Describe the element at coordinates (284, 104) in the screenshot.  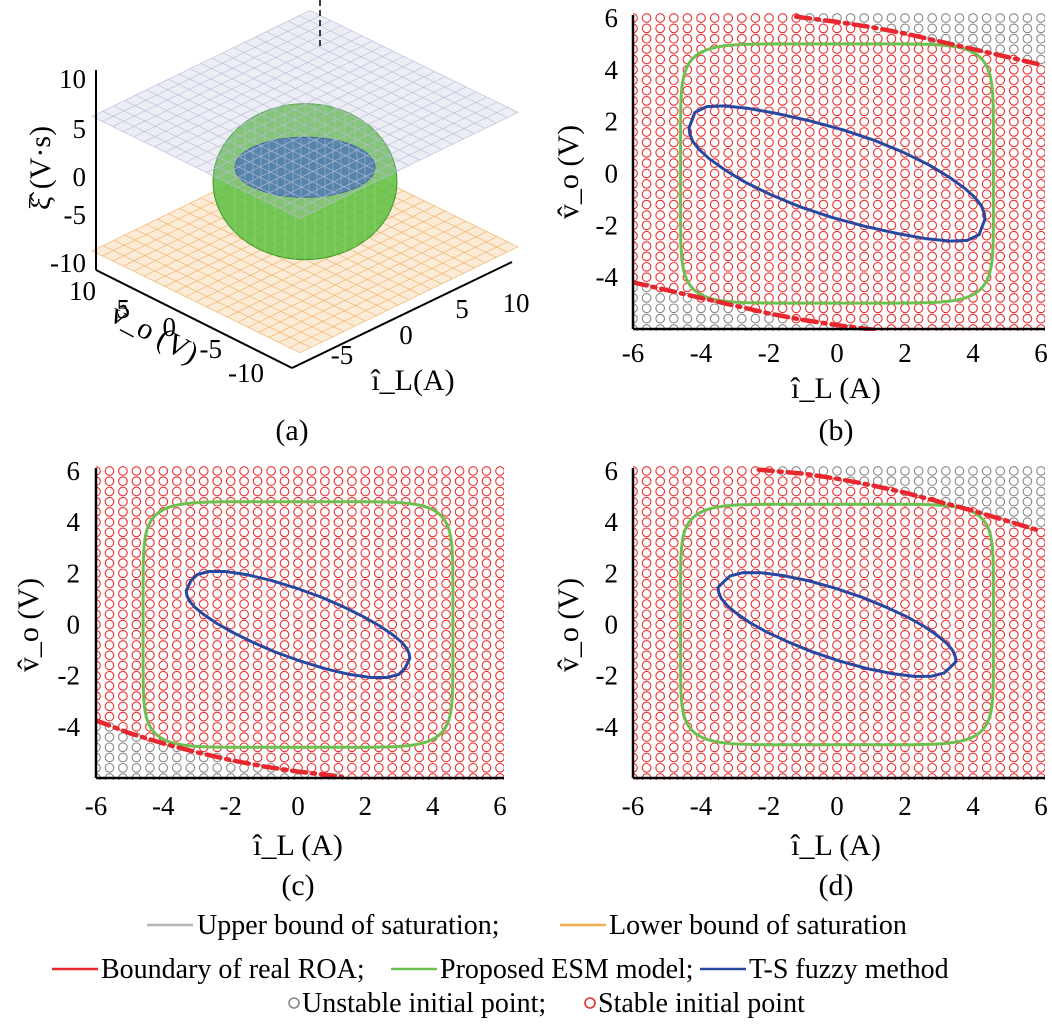
I see `upper-saturation-plane-mesh` at that location.